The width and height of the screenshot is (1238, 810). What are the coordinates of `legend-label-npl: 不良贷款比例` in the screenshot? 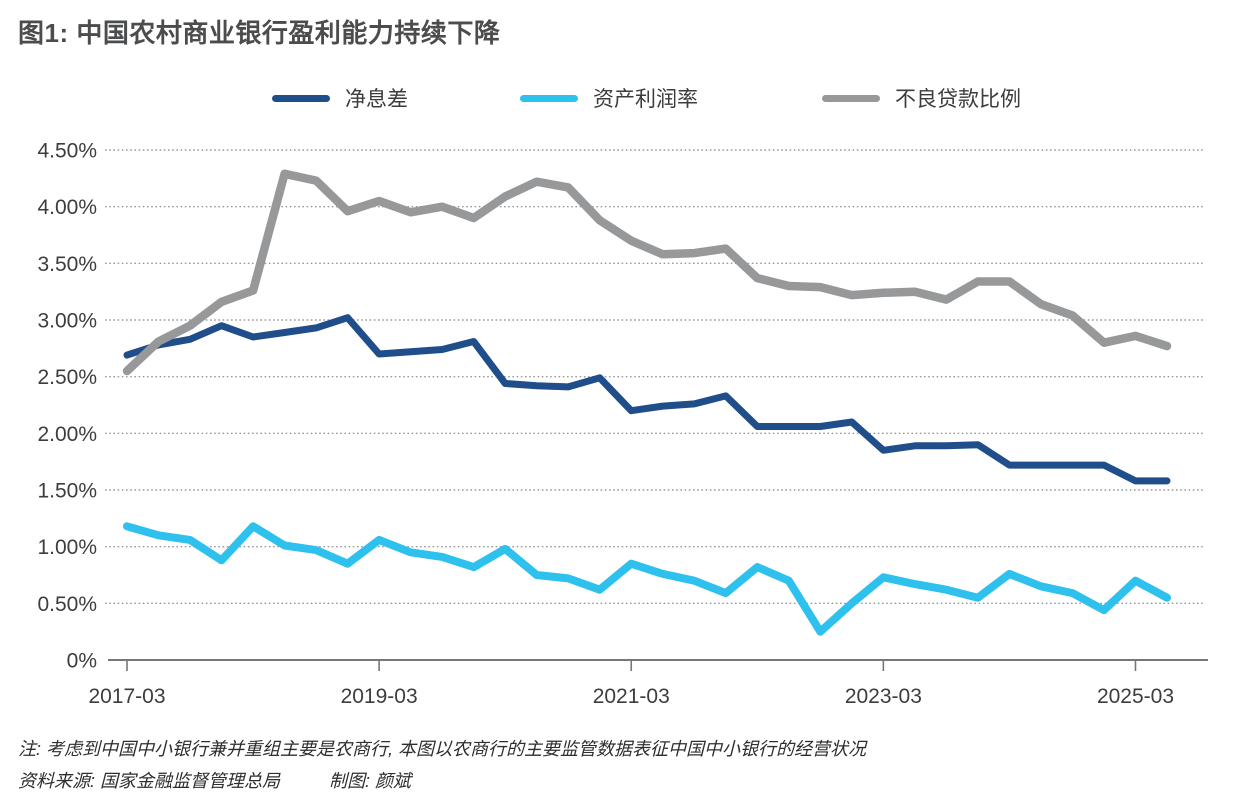 It's located at (958, 99).